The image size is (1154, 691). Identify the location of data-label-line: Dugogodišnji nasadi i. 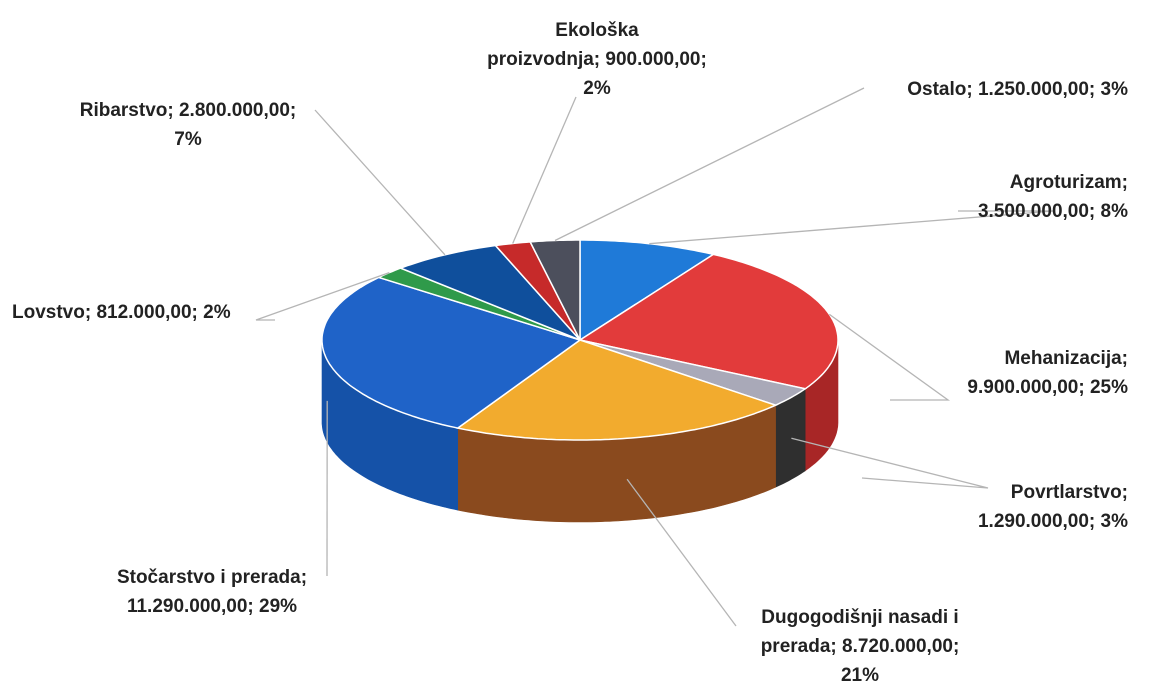
(859, 617).